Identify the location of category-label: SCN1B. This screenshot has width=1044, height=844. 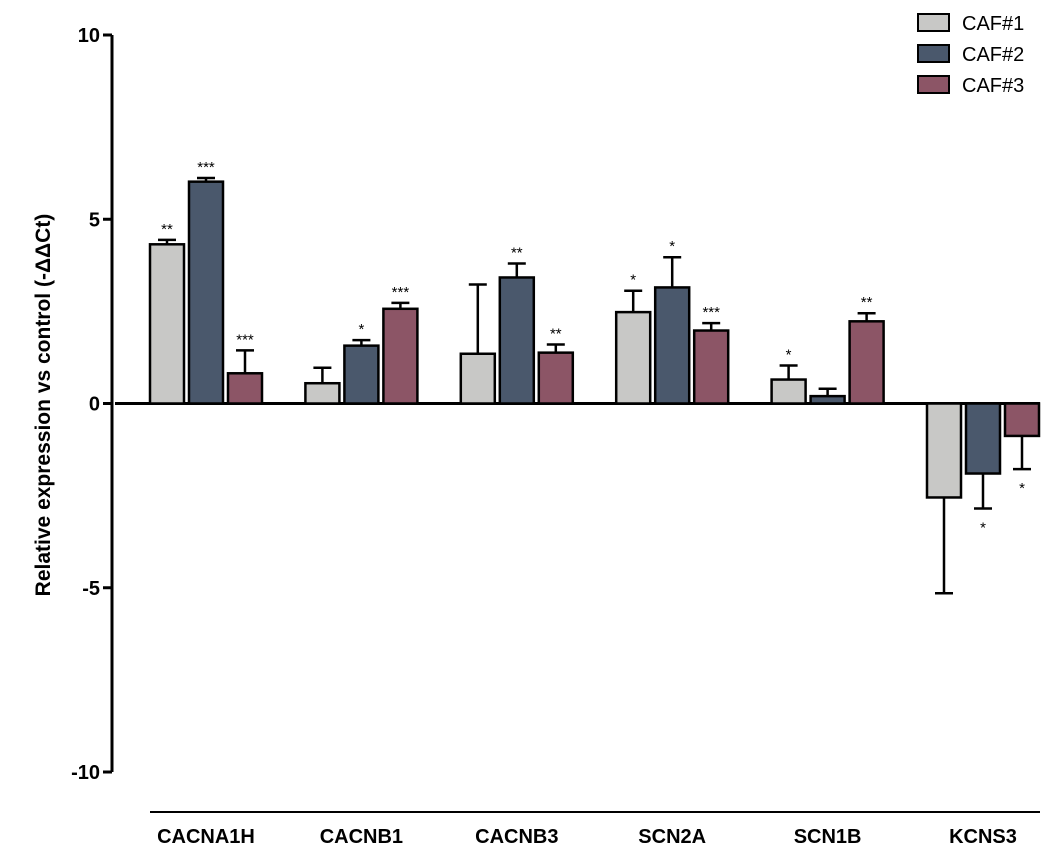
(828, 835).